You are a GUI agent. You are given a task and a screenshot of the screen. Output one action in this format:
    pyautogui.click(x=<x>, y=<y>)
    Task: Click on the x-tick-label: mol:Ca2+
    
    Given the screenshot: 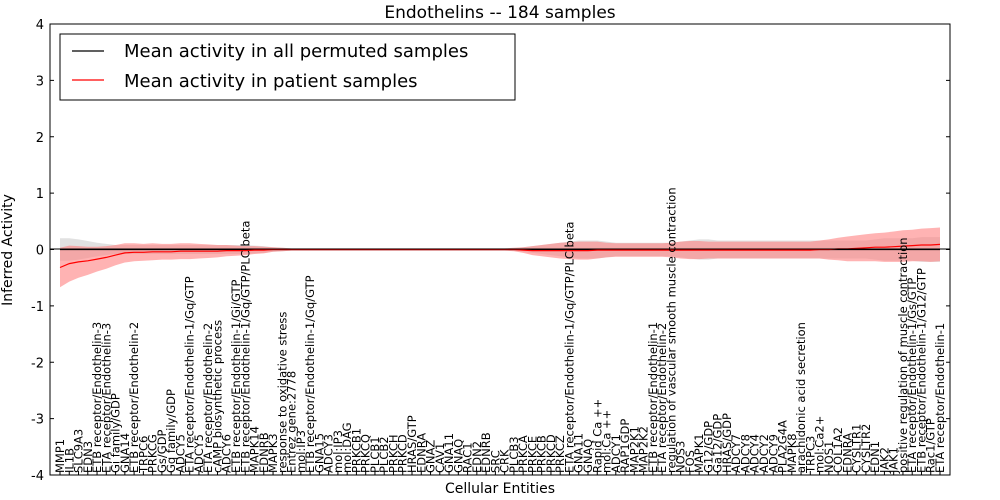 What is the action you would take?
    pyautogui.click(x=820, y=444)
    